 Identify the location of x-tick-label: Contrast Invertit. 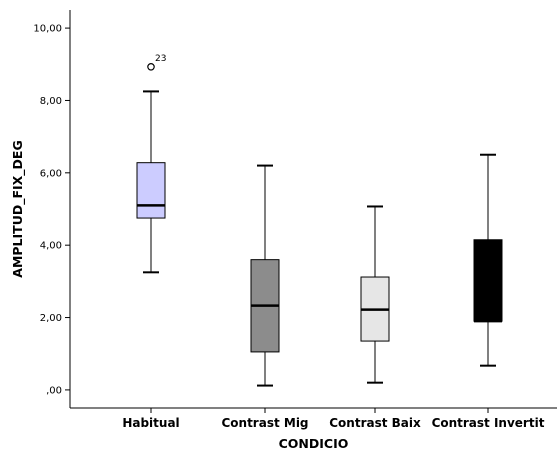
(488, 423).